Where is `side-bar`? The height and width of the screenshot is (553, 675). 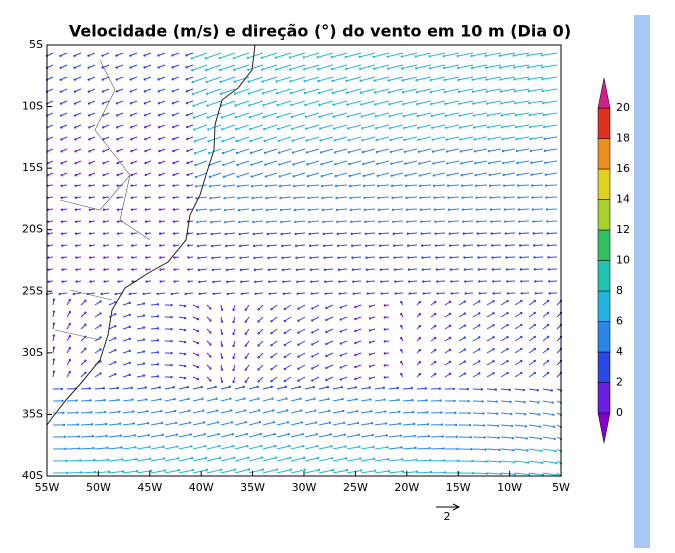 side-bar is located at coordinates (642, 281).